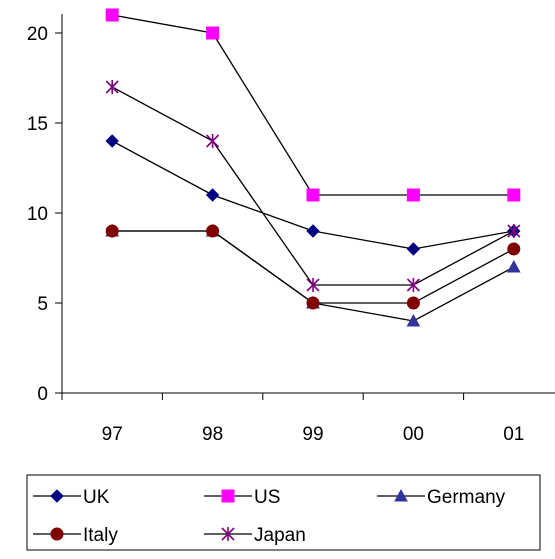 The width and height of the screenshot is (555, 559). I want to click on y-tick-label: 5, so click(42, 304).